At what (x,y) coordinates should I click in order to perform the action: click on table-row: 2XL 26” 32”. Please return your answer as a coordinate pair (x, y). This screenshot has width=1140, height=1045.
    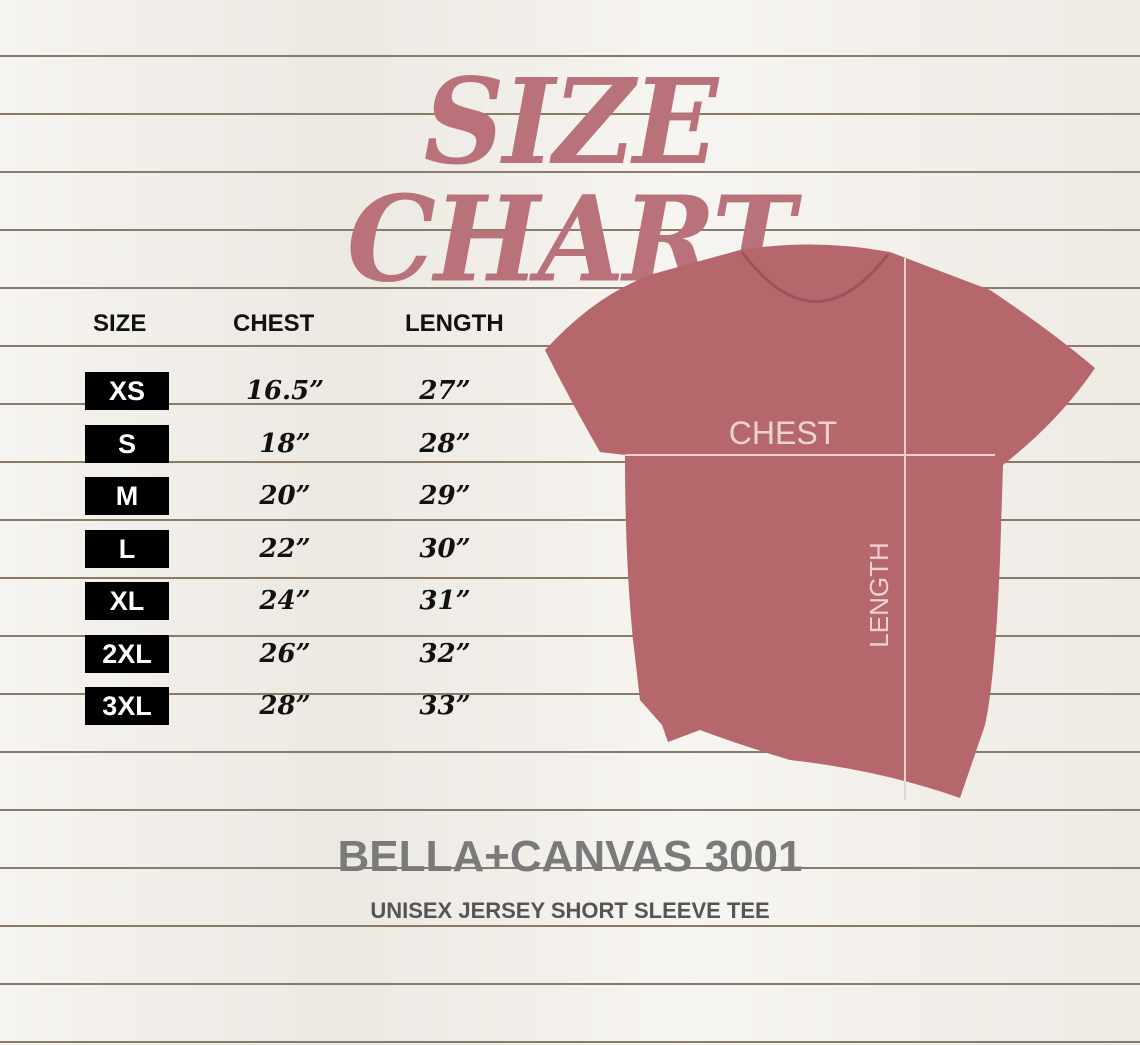
    Looking at the image, I should click on (305, 653).